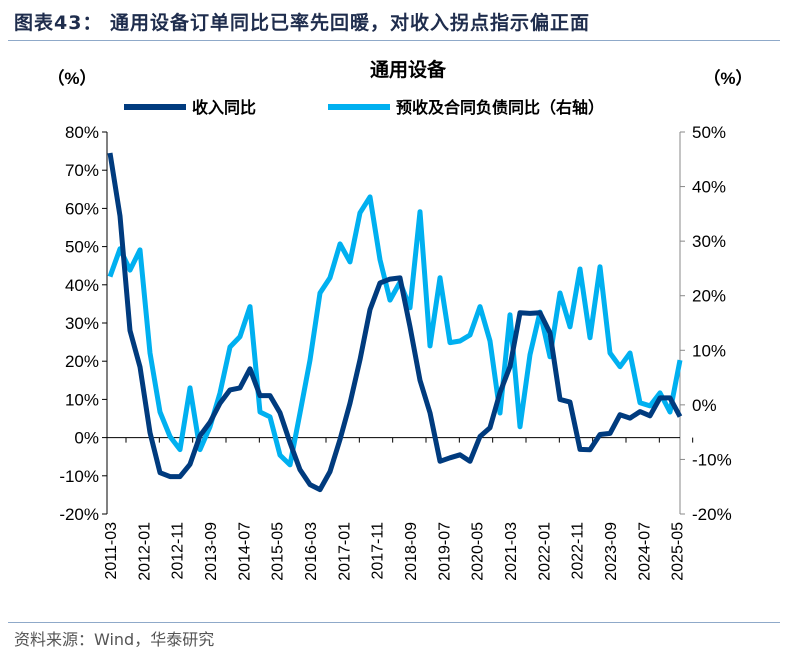  What do you see at coordinates (444, 551) in the screenshot?
I see `x-tick-label: 2019-07` at bounding box center [444, 551].